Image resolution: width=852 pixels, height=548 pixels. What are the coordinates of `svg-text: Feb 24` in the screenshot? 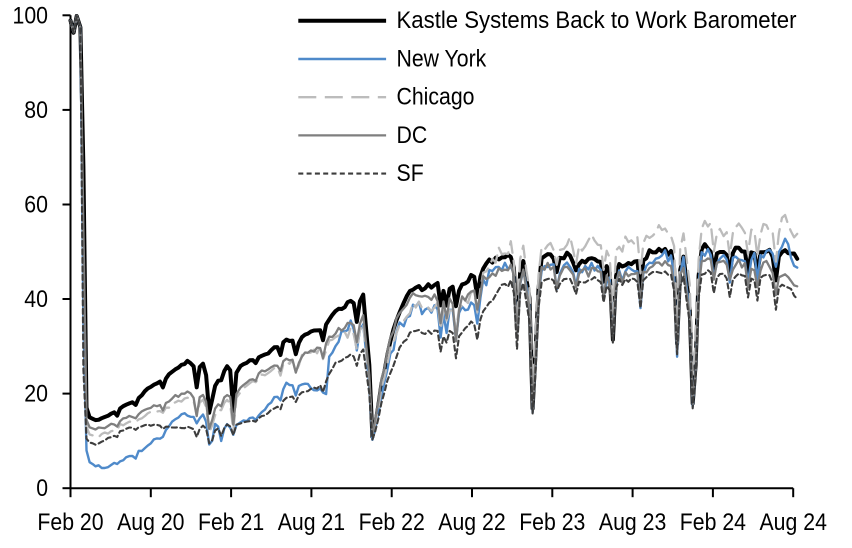 It's located at (713, 522).